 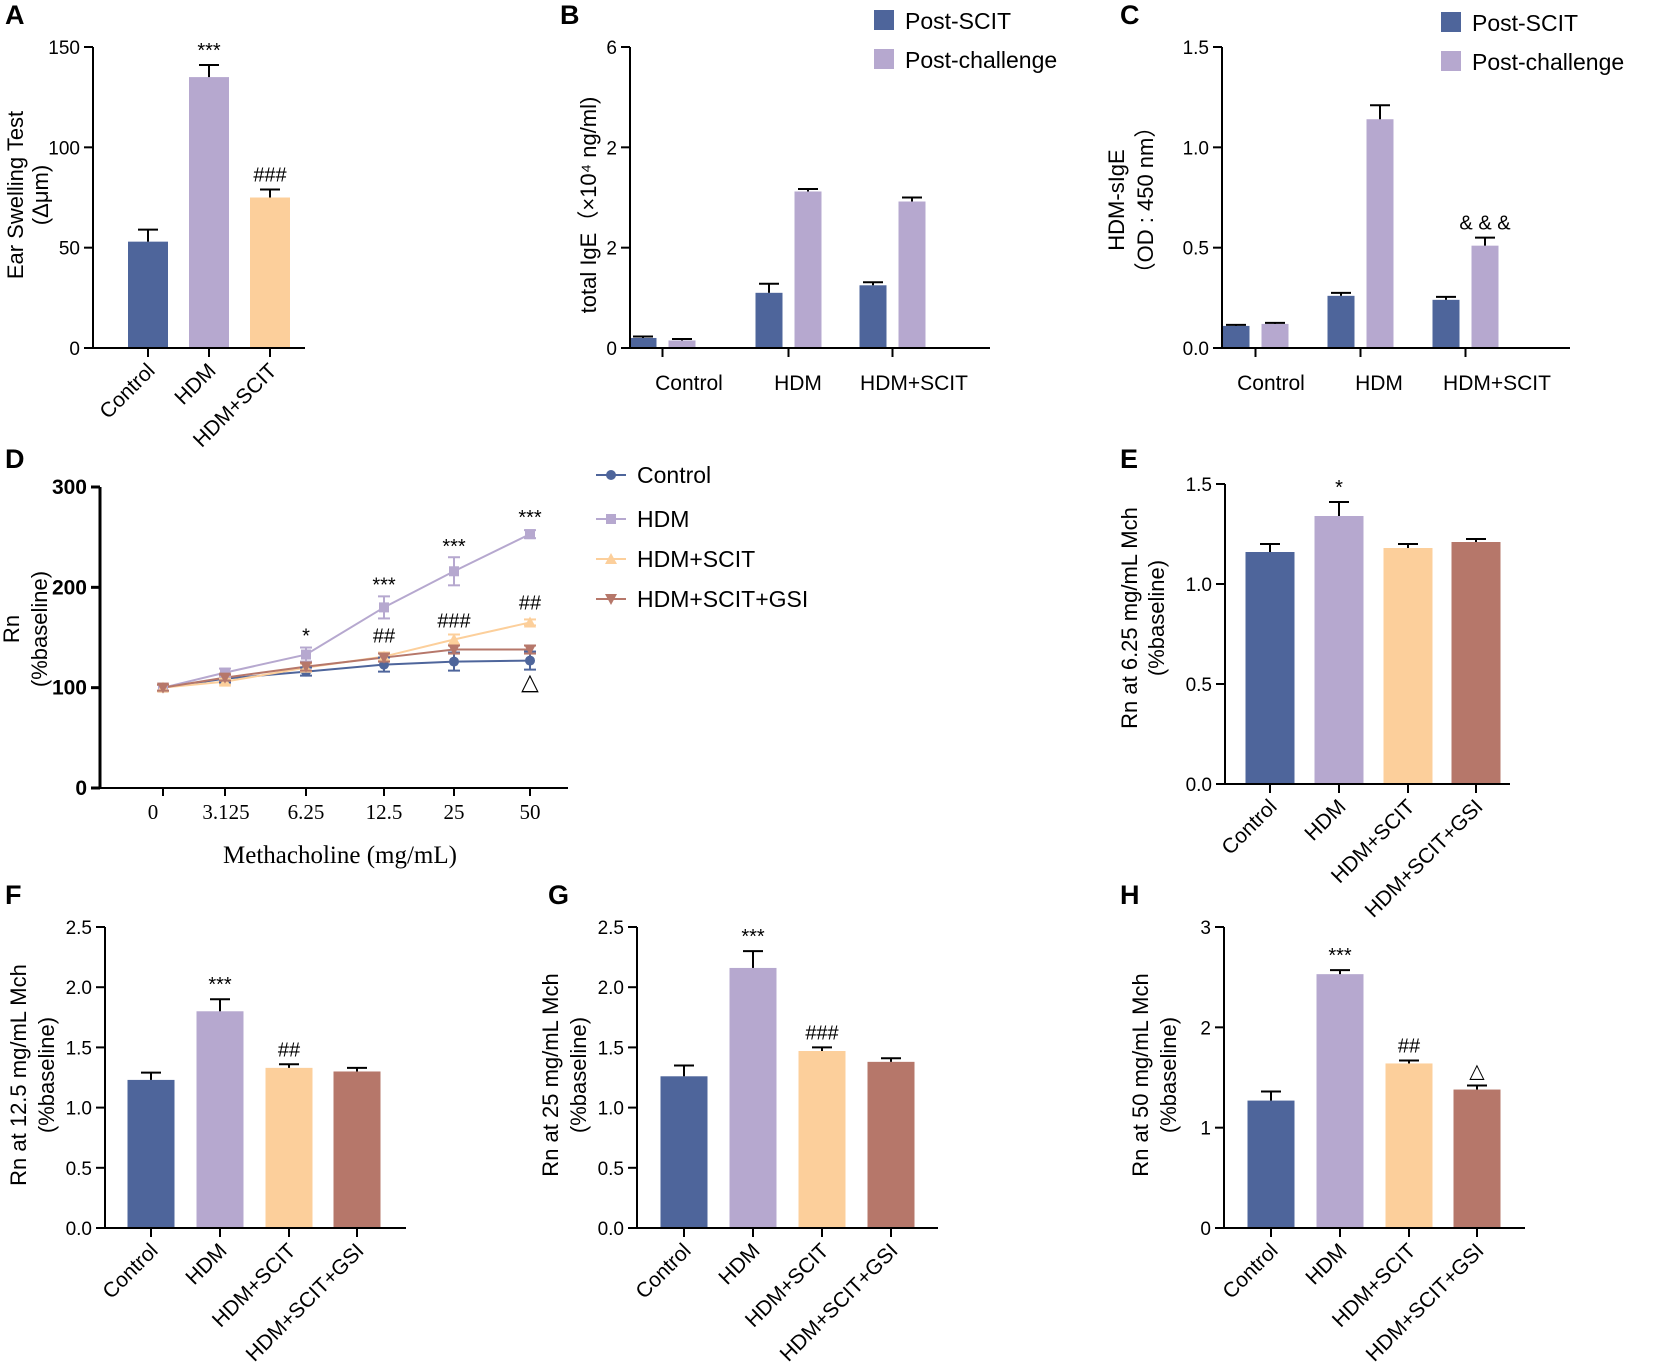 What do you see at coordinates (13, 895) in the screenshot?
I see `panel-label: F` at bounding box center [13, 895].